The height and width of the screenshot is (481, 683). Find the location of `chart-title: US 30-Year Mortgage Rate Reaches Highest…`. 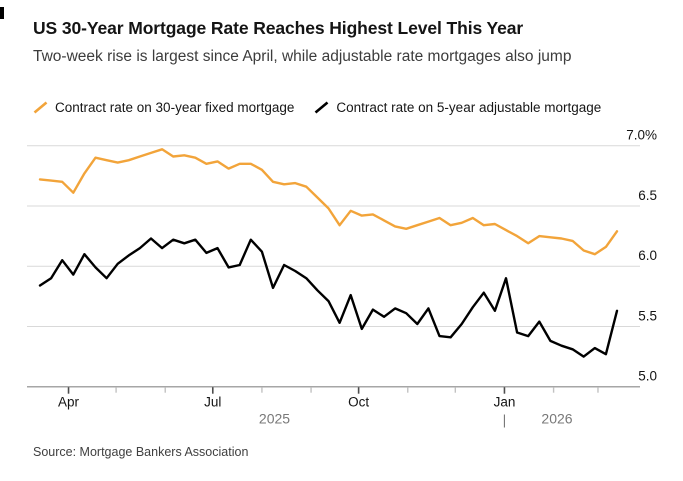

chart-title: US 30-Year Mortgage Rate Reaches Highest… is located at coordinates (278, 28).